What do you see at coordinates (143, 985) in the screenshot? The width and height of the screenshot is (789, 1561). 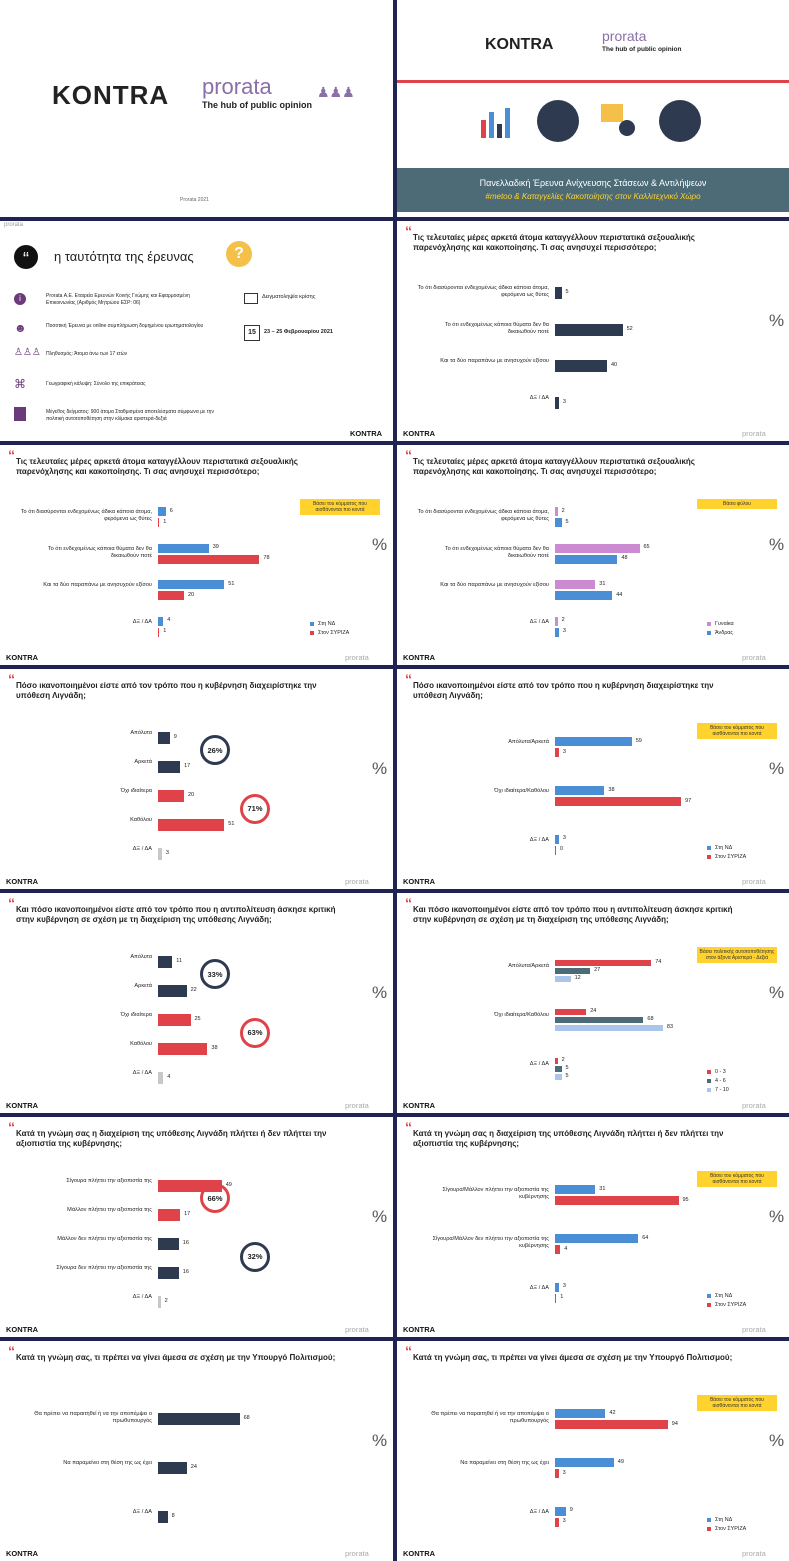 I see `category-label: Αρκετά` at bounding box center [143, 985].